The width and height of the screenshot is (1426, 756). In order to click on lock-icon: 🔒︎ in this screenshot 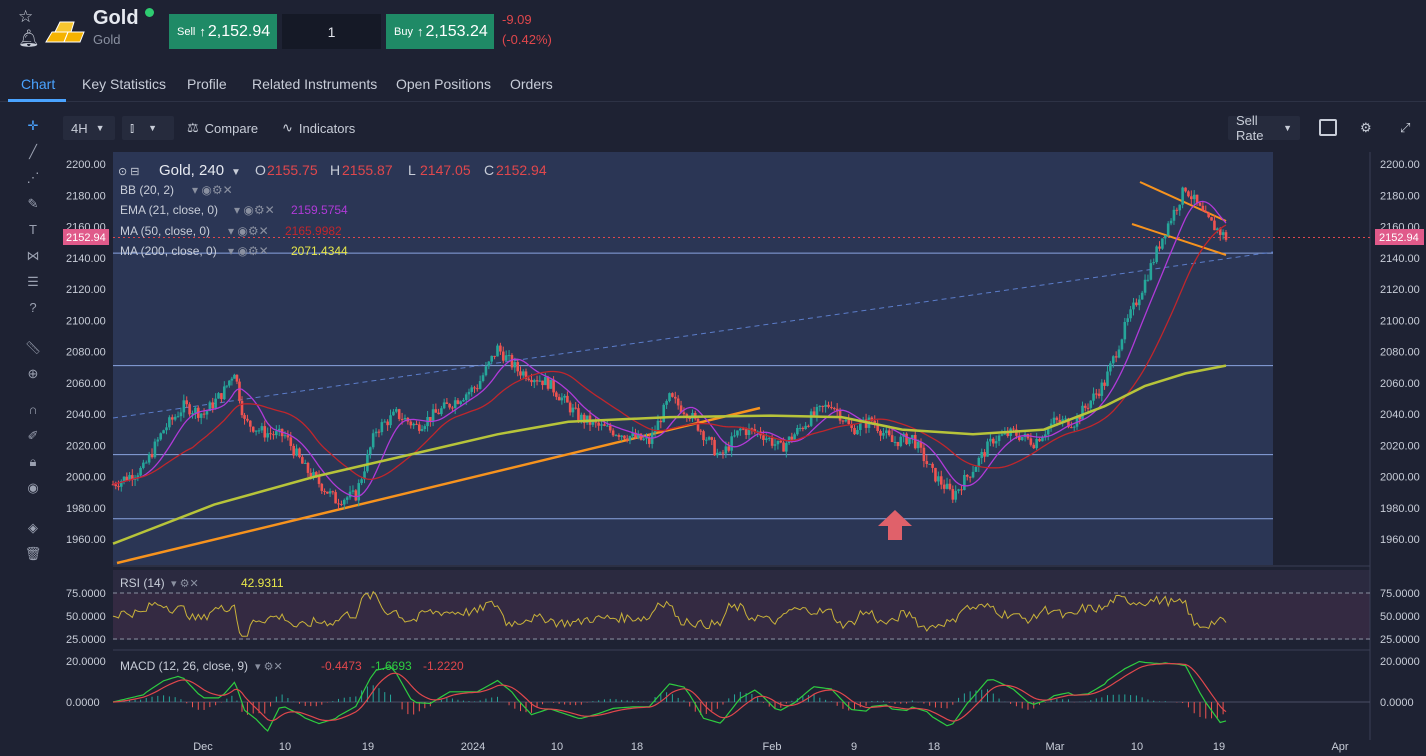, I will do `click(33, 461)`.